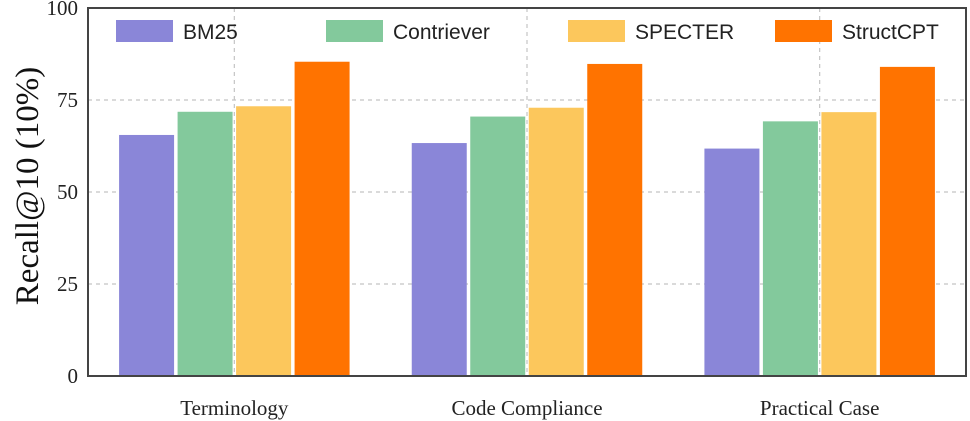 The width and height of the screenshot is (970, 421). I want to click on y-axis-label: Recall@10 (10%), so click(28, 186).